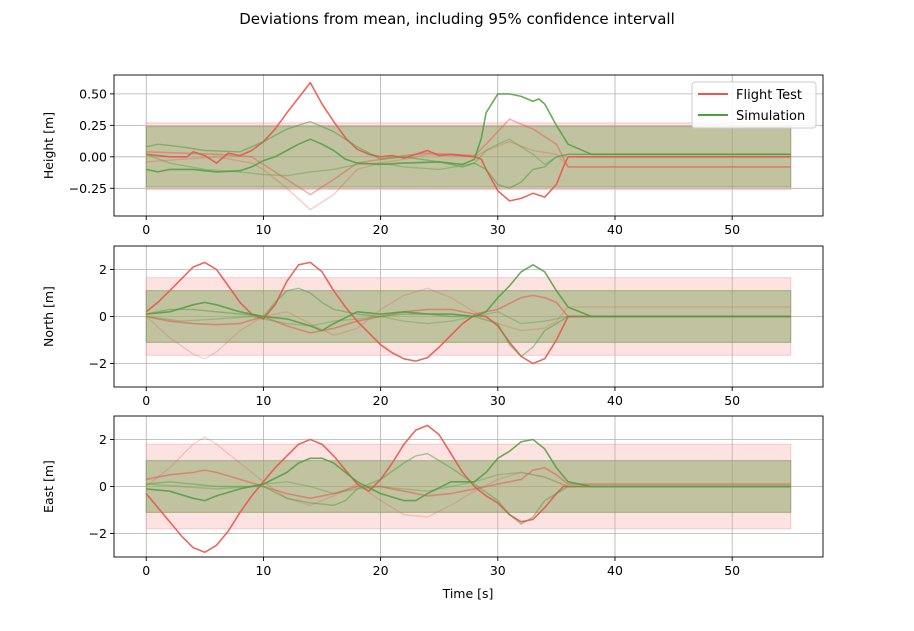 The height and width of the screenshot is (631, 914). Describe the element at coordinates (754, 105) in the screenshot. I see `legend: Flight Test Simulation` at that location.